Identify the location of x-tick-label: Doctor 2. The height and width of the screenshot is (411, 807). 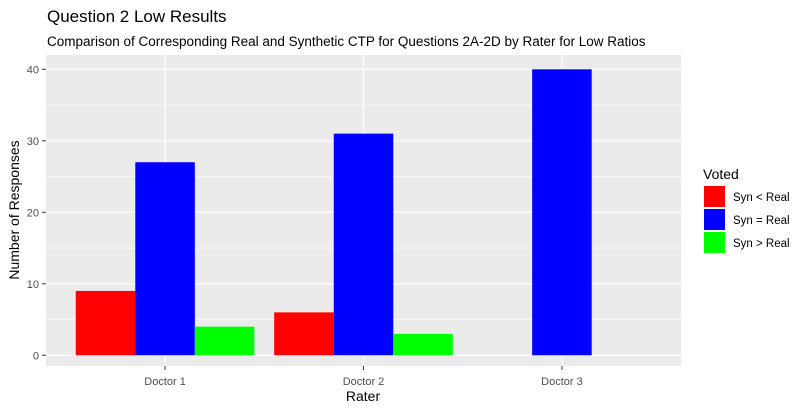
(364, 382).